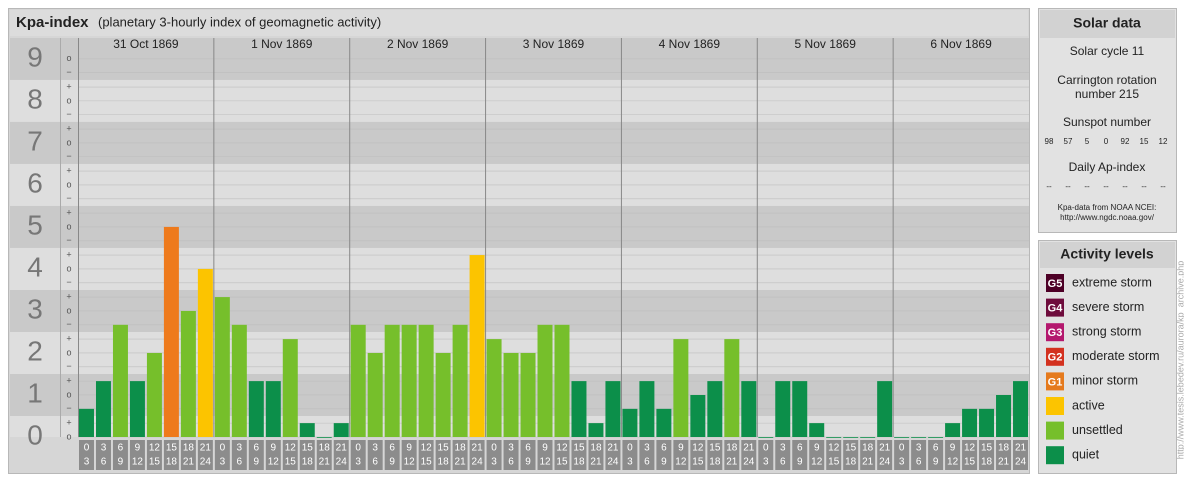  Describe the element at coordinates (35, 308) in the screenshot. I see `y-tick-label: 3` at that location.